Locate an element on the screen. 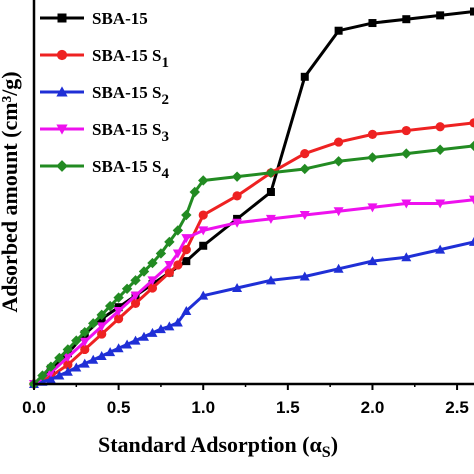  y-axis-title-group: Adsorbed amount (cm³/g) is located at coordinates (11, 191).